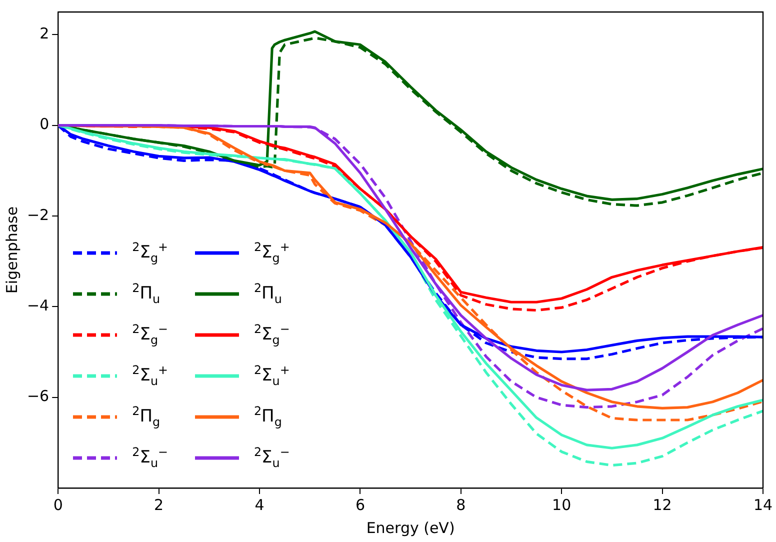 The height and width of the screenshot is (542, 776). Describe the element at coordinates (58, 505) in the screenshot. I see `x-tick-label: 0` at that location.